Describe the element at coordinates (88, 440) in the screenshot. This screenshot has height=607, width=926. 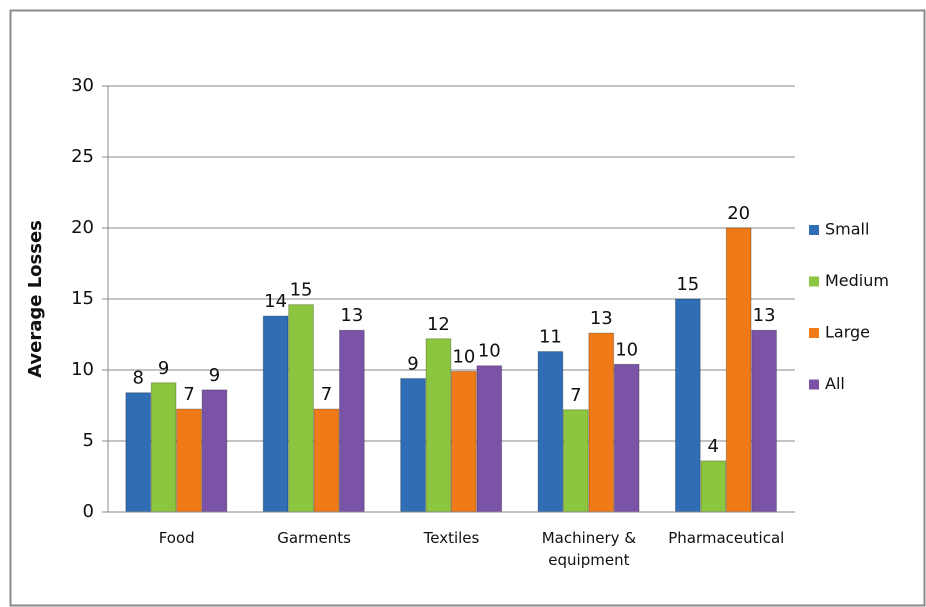
I see `y-tick-label: 5` at that location.